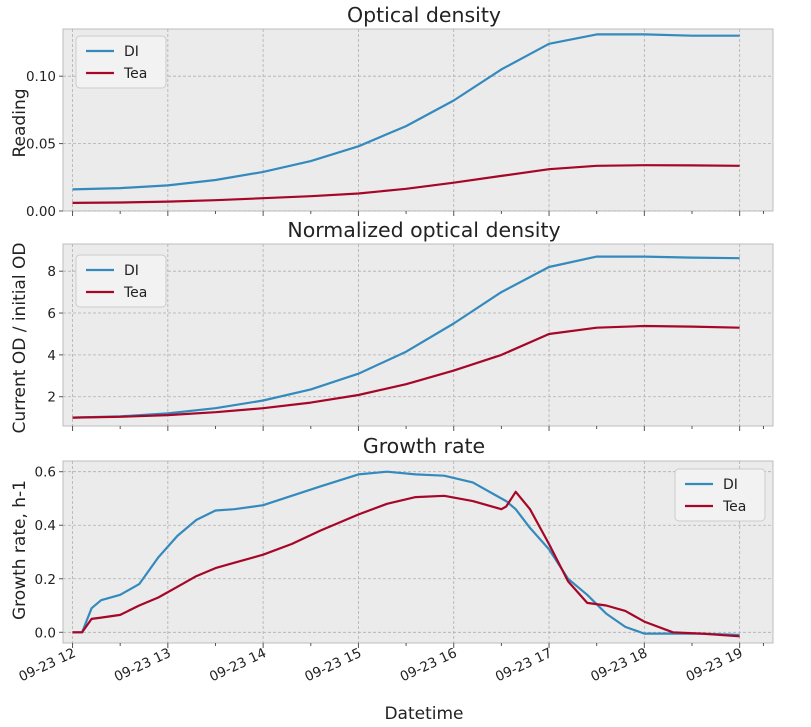 This screenshot has height=727, width=811. What do you see at coordinates (424, 15) in the screenshot?
I see `panel-1-title: Optical density` at bounding box center [424, 15].